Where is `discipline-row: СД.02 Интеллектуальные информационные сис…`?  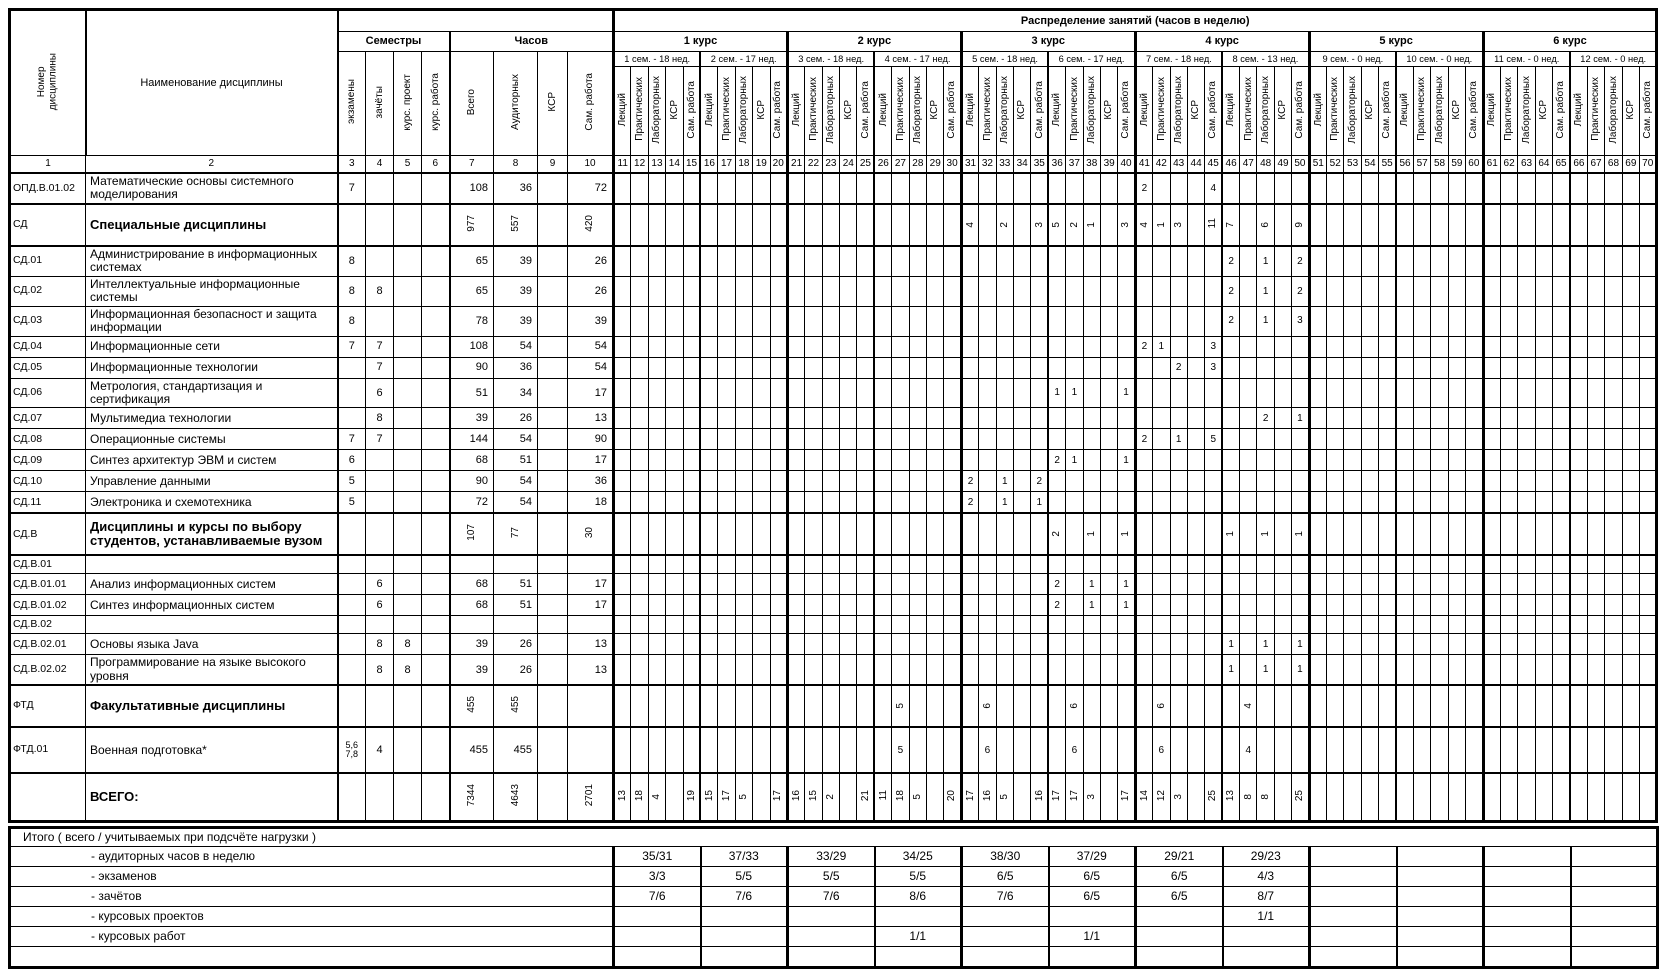 discipline-row: СД.02 Интеллектуальные информационные сис… is located at coordinates (834, 291).